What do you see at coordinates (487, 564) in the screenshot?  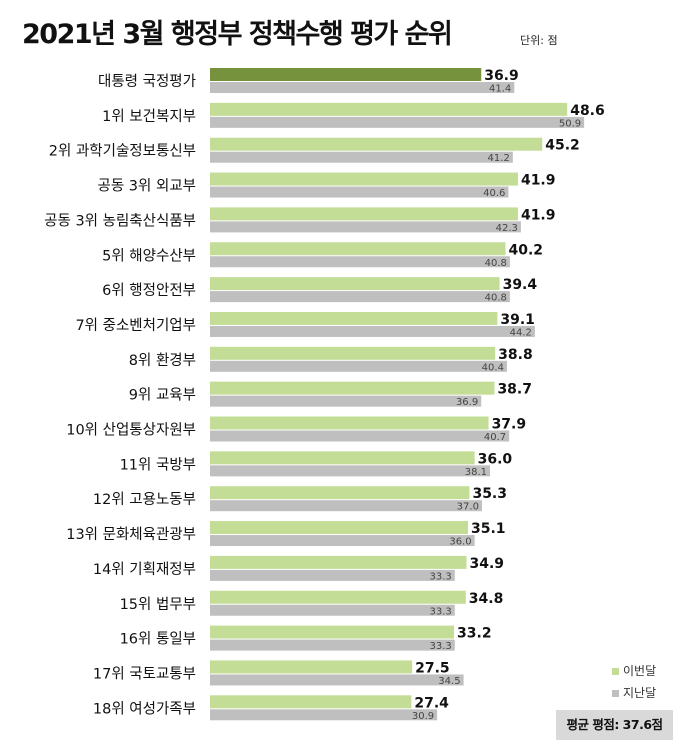 I see `data-label-current: 34.9` at bounding box center [487, 564].